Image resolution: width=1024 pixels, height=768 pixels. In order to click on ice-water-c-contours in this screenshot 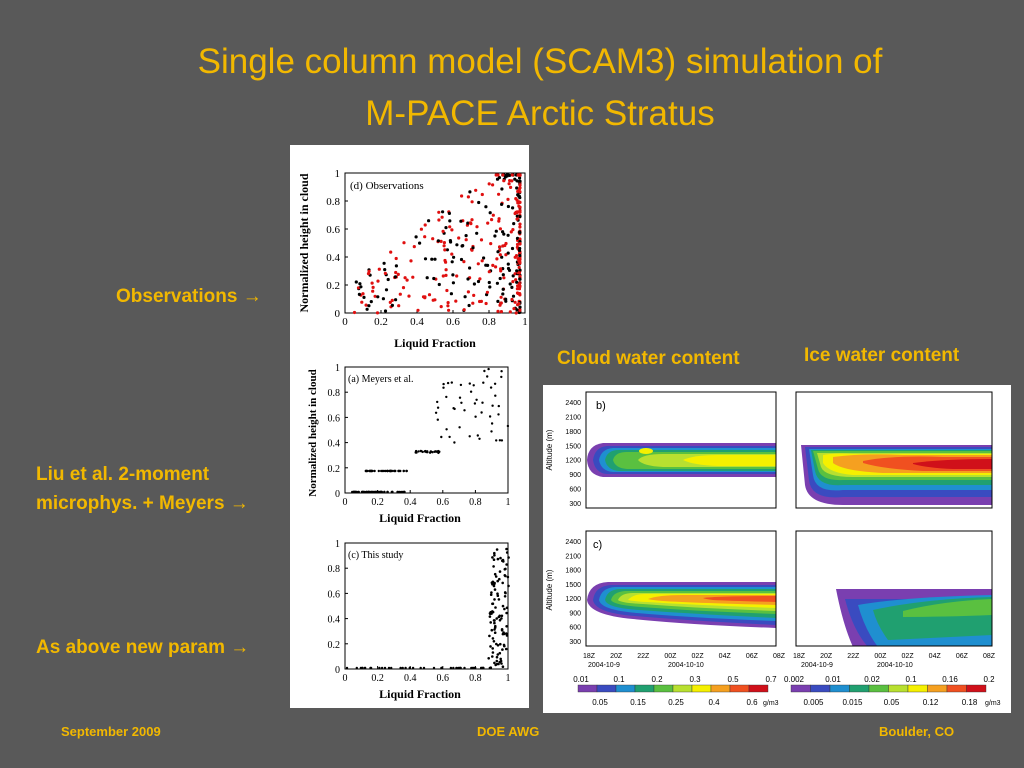, I will do `click(914, 617)`.